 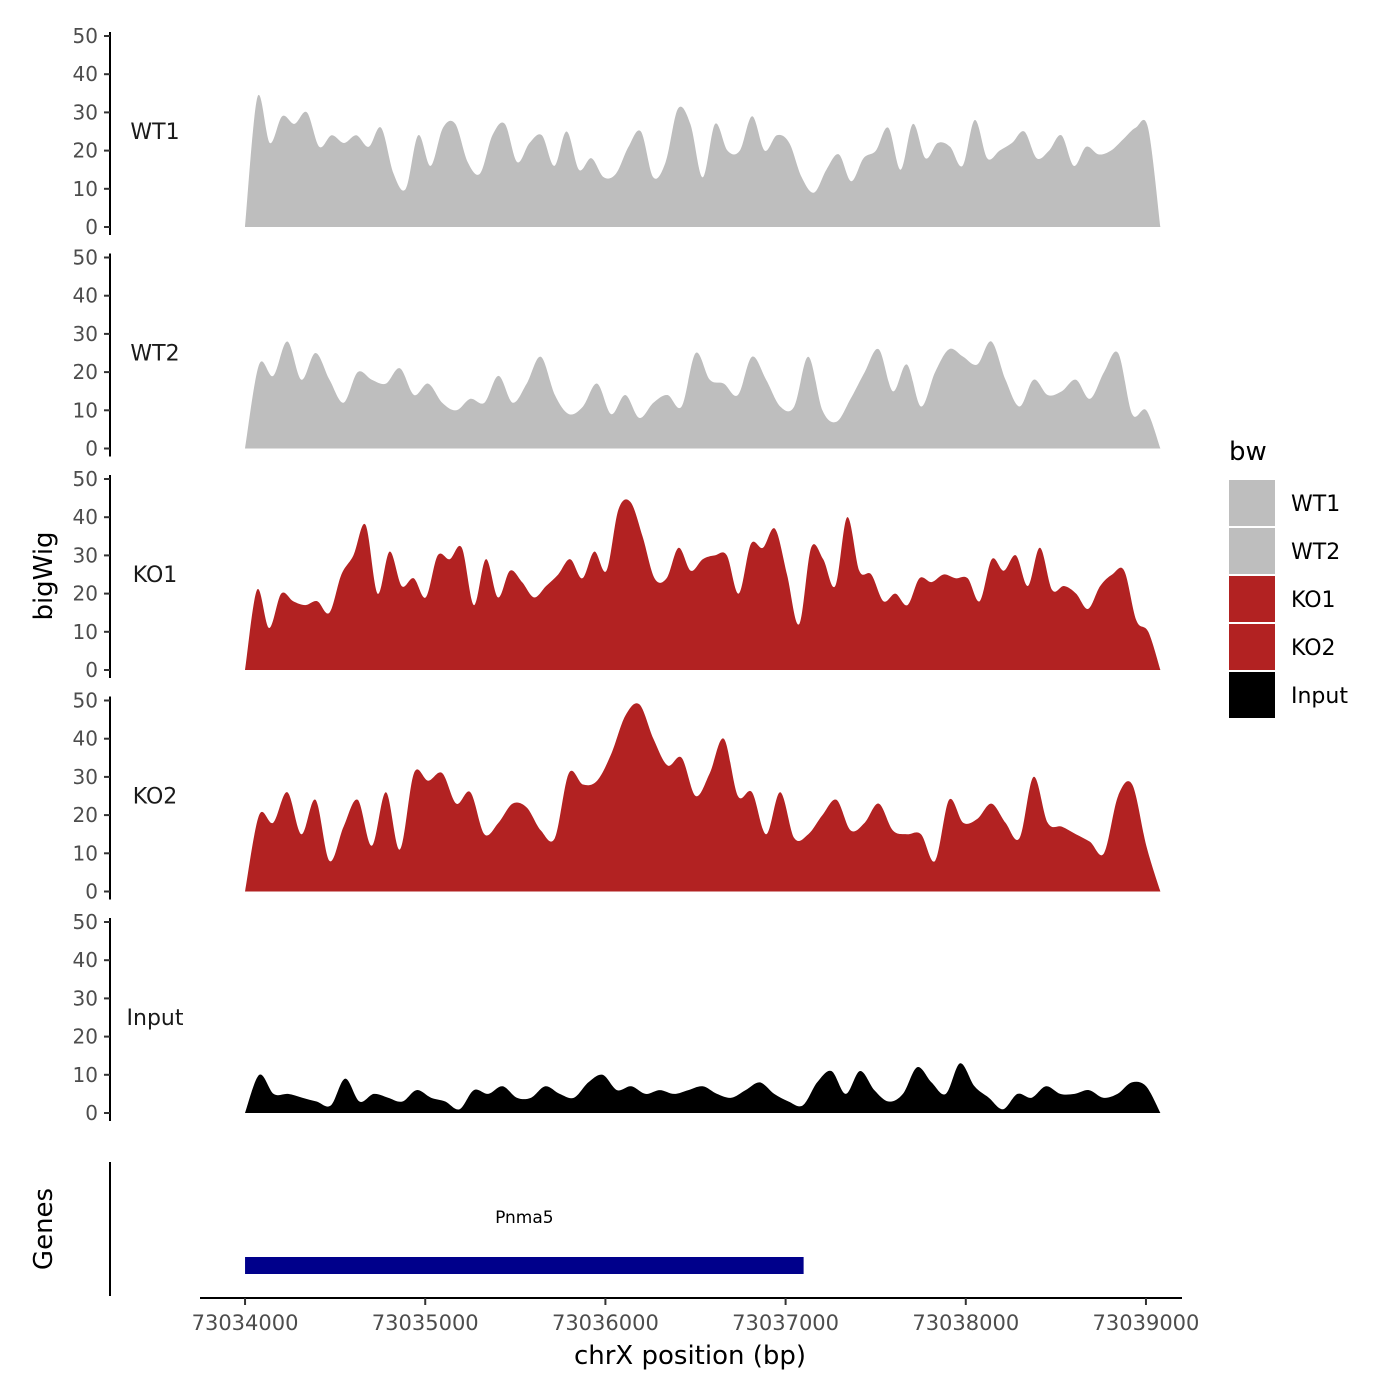 What do you see at coordinates (44, 575) in the screenshot?
I see `y-axis-title: bigWig` at bounding box center [44, 575].